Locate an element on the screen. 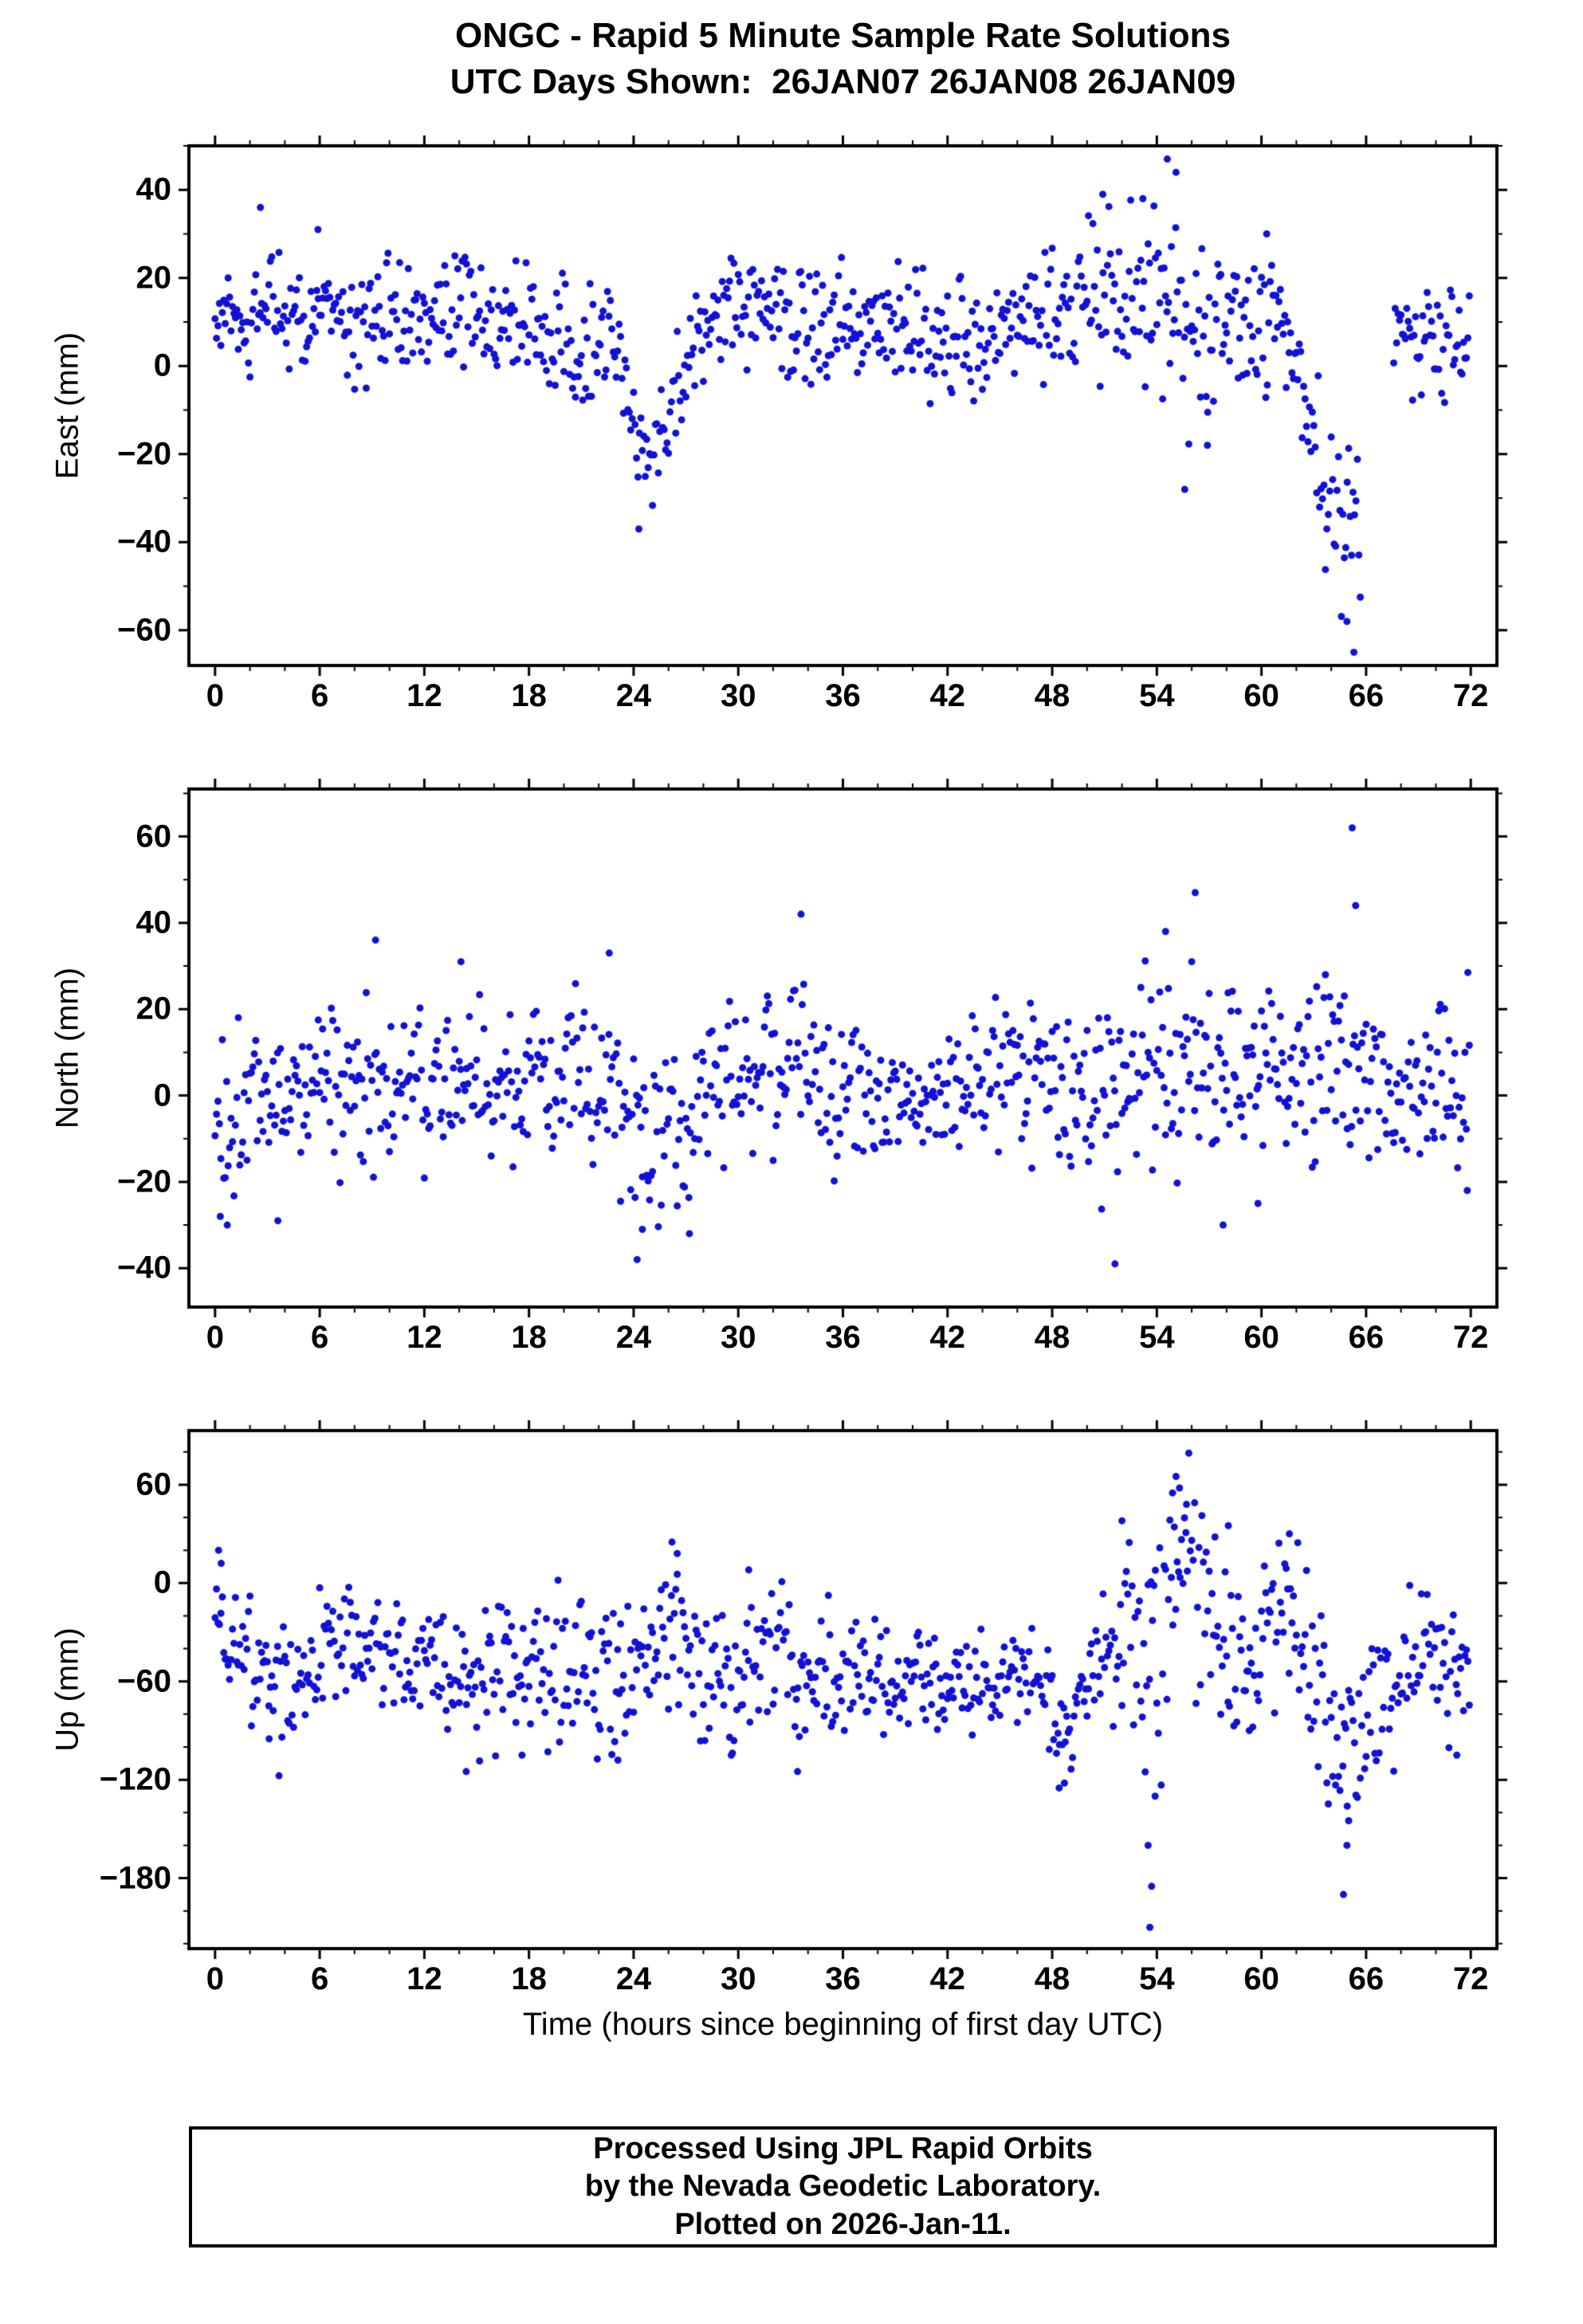 The image size is (1583, 2324). footer-line2: by the Nevada Geodetic Laboratory. is located at coordinates (843, 2186).